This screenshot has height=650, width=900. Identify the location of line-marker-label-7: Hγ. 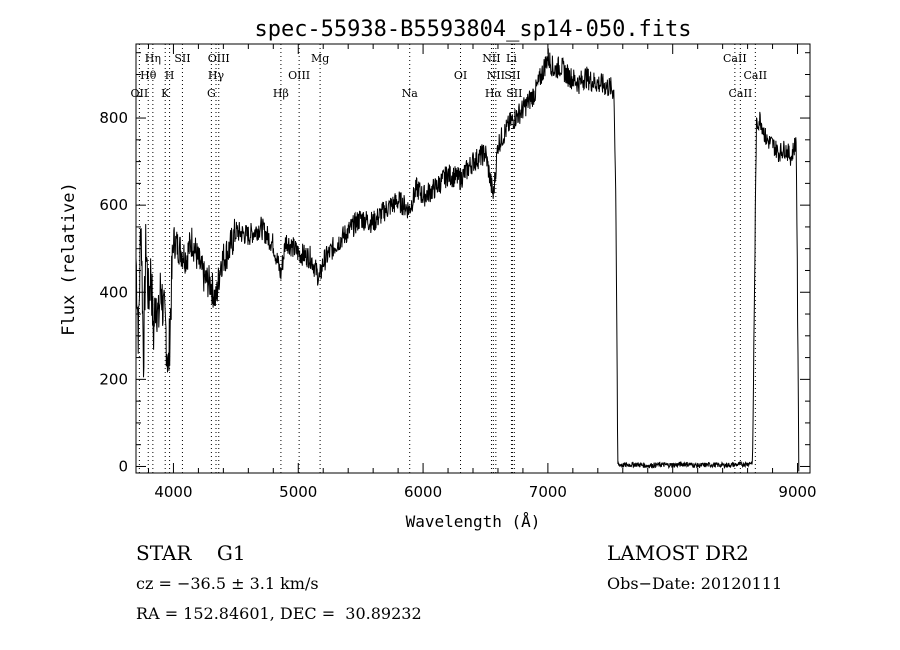
(216, 75).